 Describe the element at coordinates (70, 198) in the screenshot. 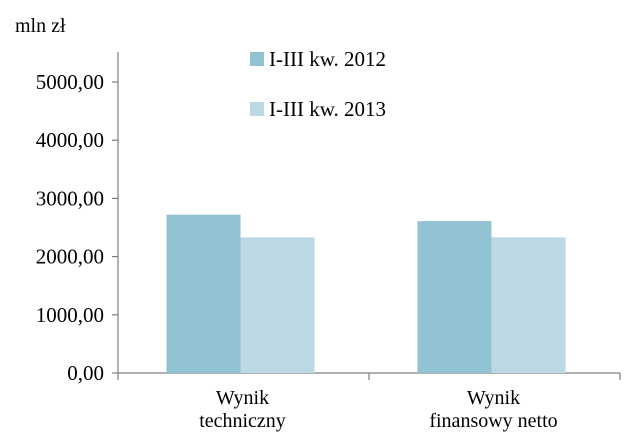

I see `y-tick-label: 3000,00` at that location.